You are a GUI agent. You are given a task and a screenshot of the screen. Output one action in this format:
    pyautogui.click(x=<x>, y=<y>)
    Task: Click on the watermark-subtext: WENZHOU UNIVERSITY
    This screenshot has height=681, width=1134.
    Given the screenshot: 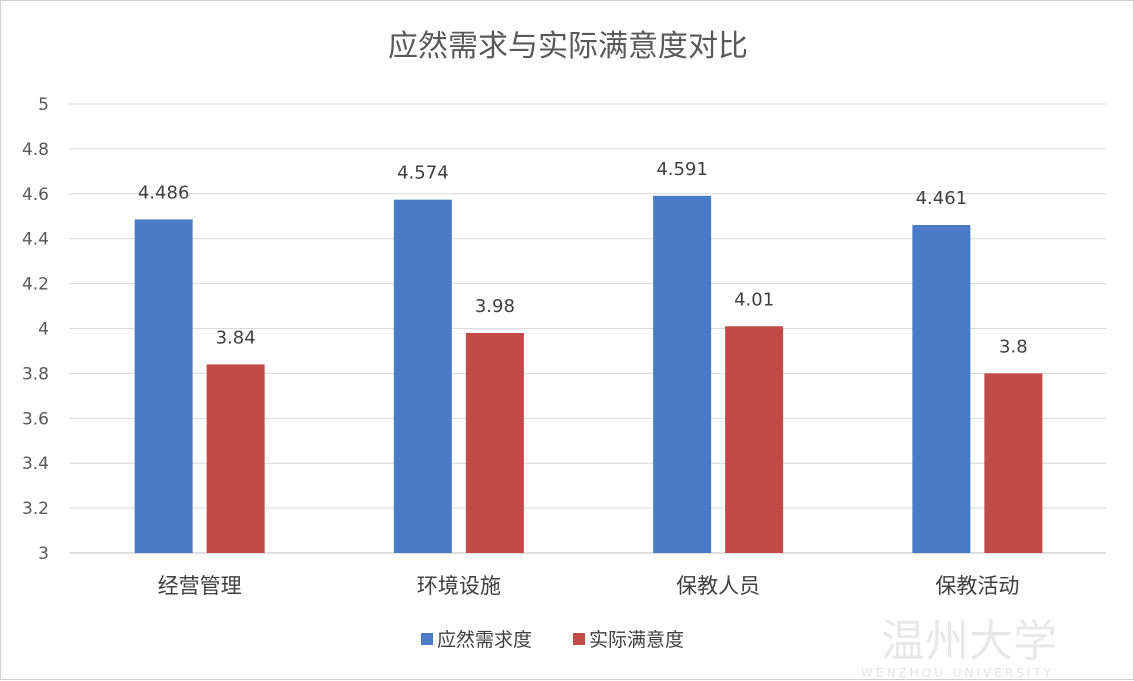 What is the action you would take?
    pyautogui.click(x=957, y=673)
    